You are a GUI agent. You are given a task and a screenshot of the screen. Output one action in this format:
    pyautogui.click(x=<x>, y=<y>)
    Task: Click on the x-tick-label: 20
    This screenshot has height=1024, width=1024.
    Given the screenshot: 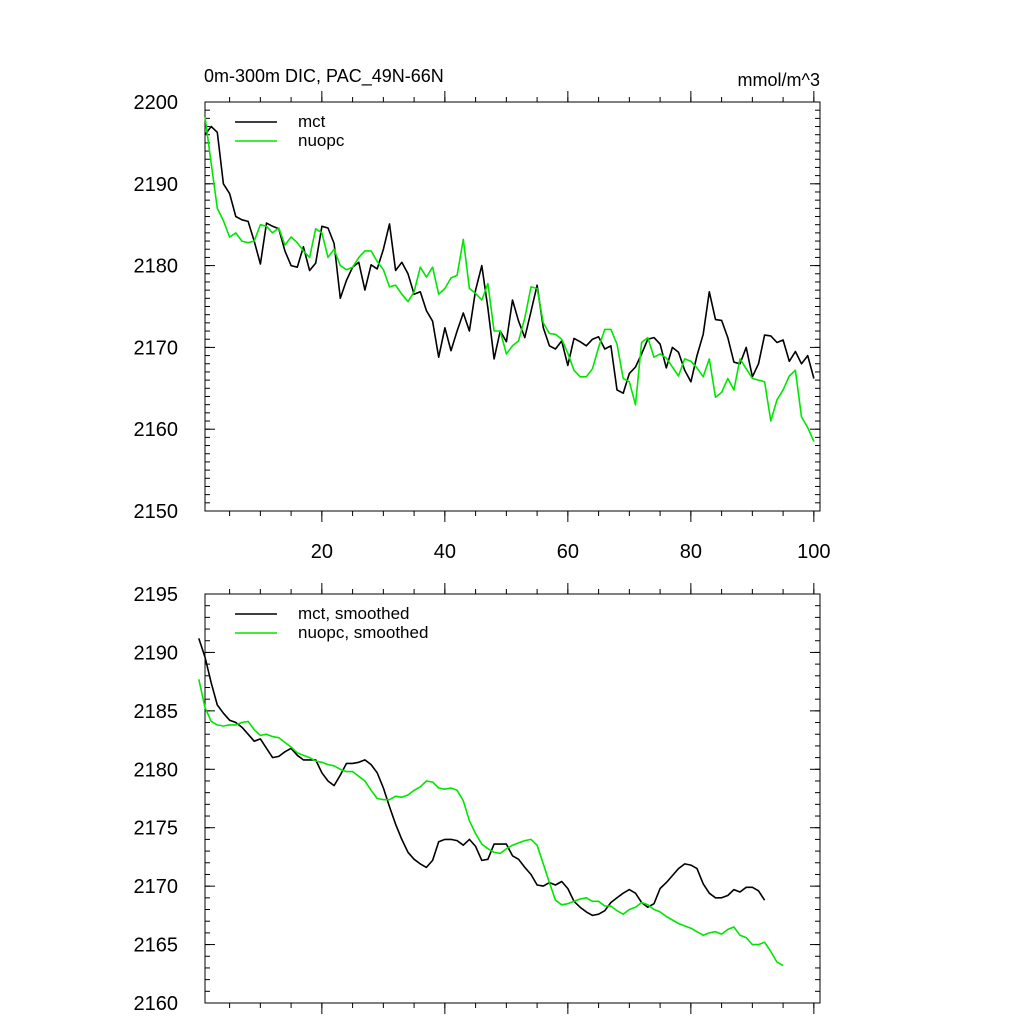 What is the action you would take?
    pyautogui.click(x=322, y=552)
    